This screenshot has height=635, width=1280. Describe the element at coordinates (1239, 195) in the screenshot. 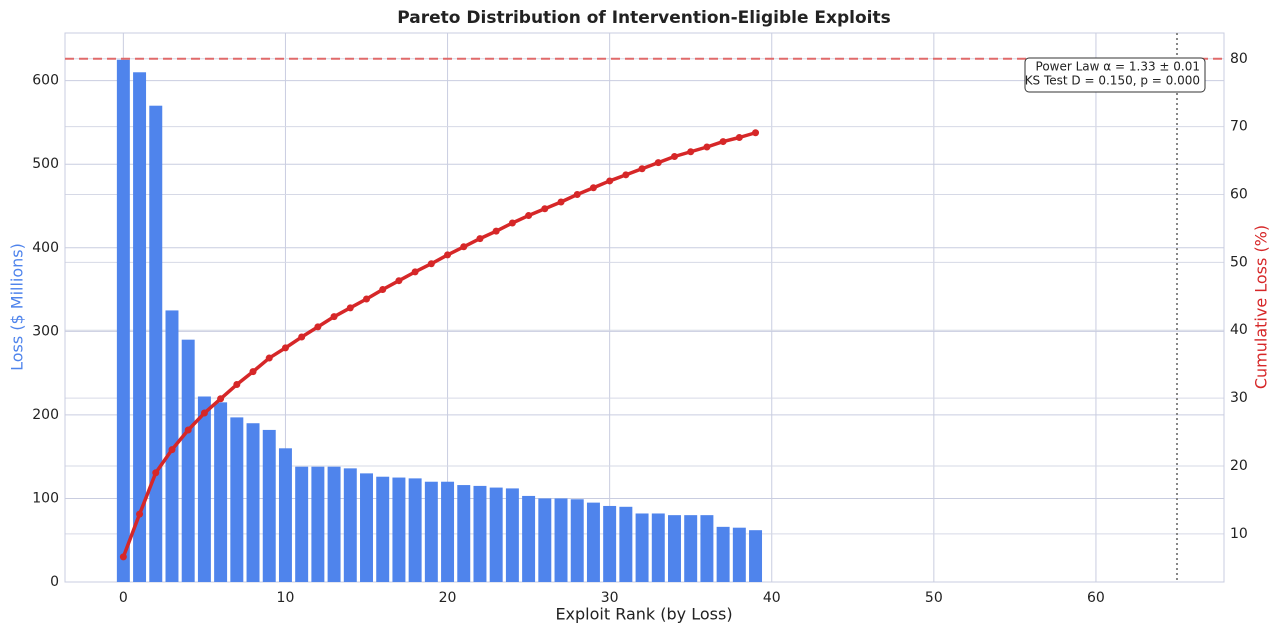

I see `y2-tick-label: 60` at that location.